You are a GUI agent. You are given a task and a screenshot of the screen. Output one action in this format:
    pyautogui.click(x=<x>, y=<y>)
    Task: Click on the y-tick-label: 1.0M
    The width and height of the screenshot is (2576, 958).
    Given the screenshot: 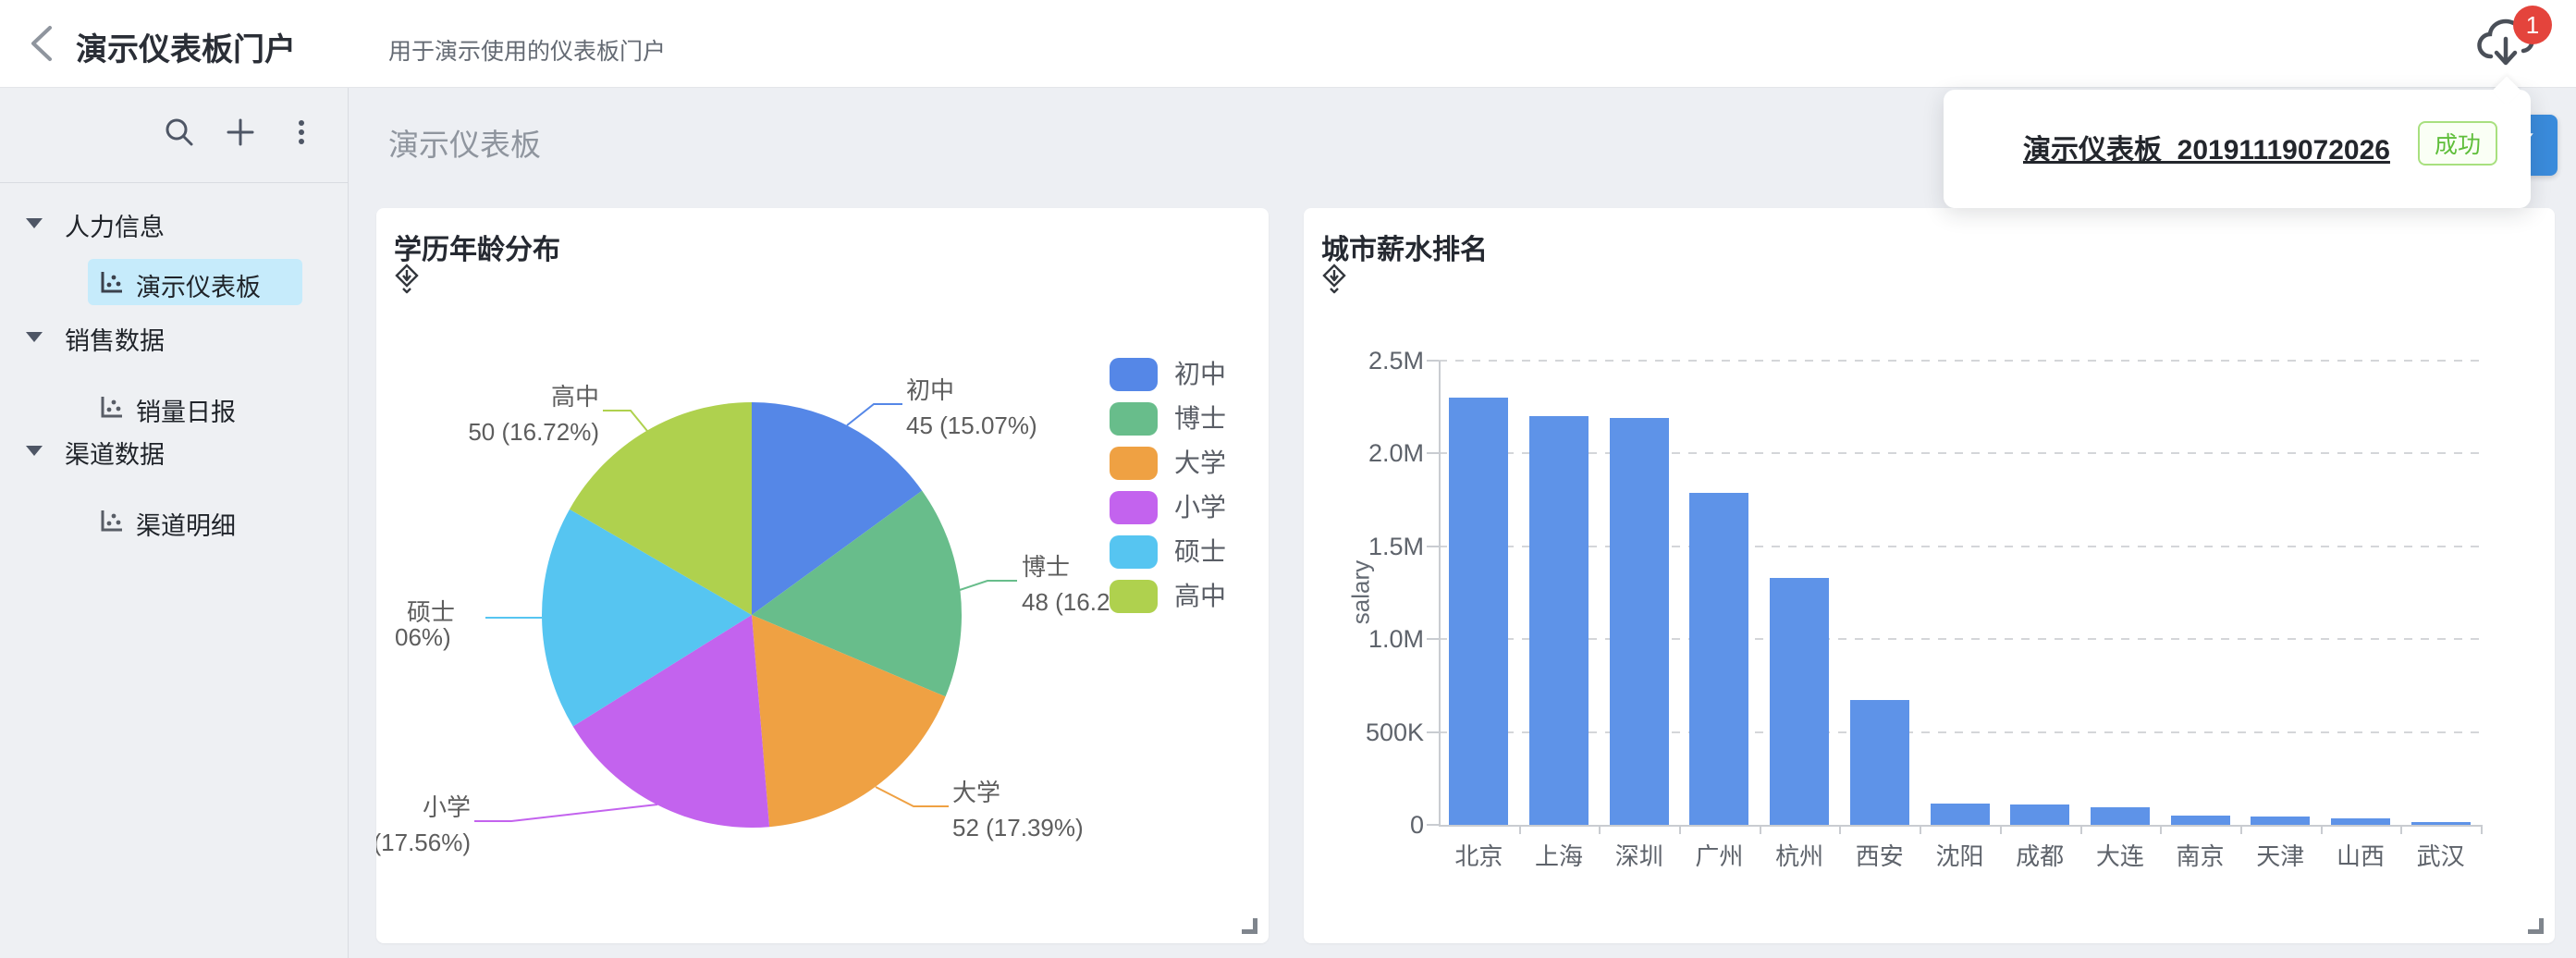 What is the action you would take?
    pyautogui.click(x=1396, y=639)
    